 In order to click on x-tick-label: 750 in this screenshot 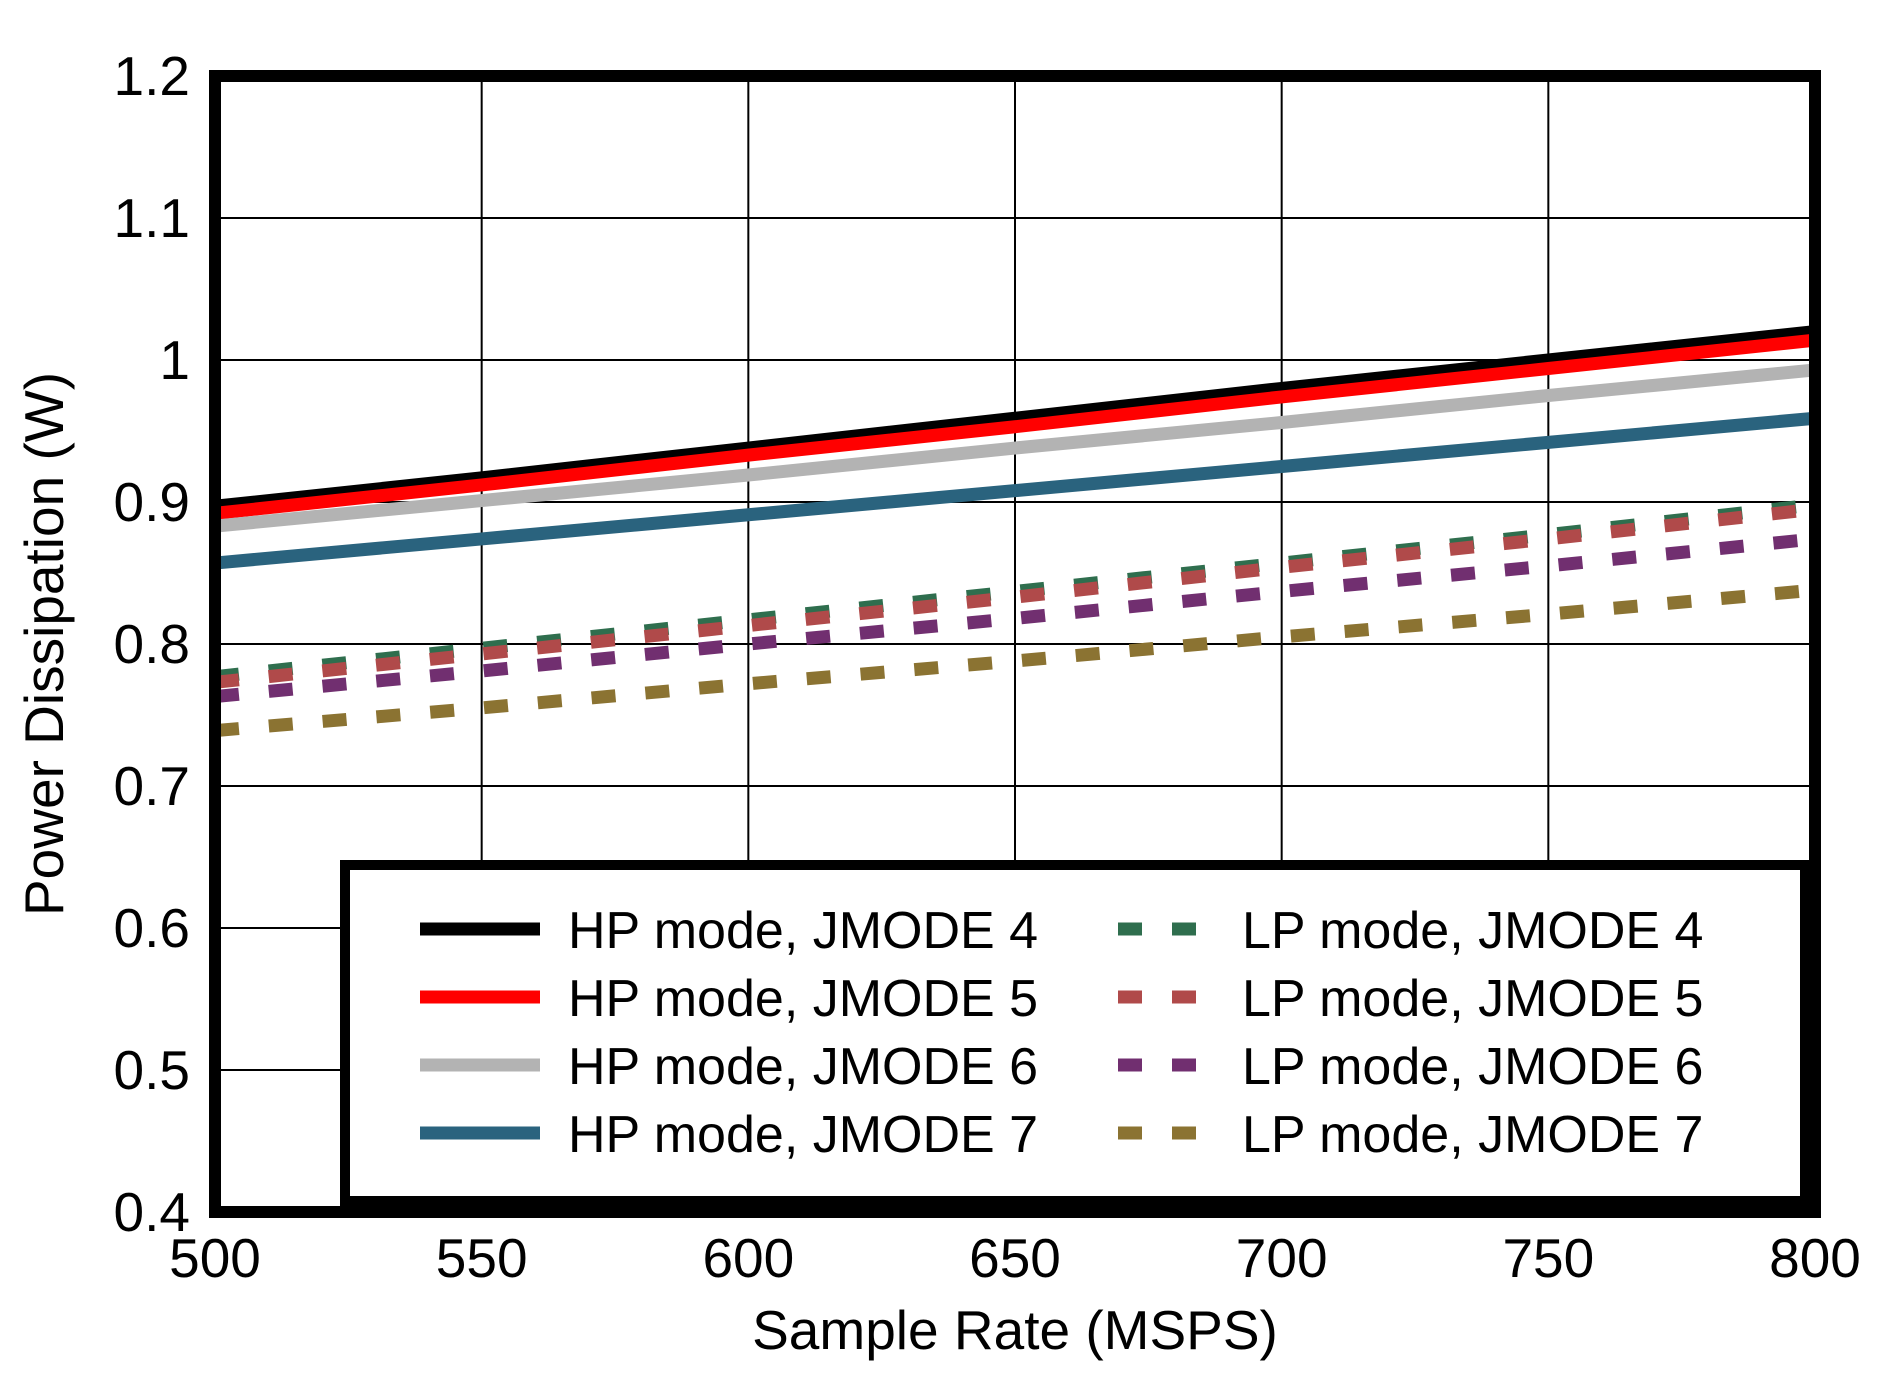, I will do `click(1548, 1258)`.